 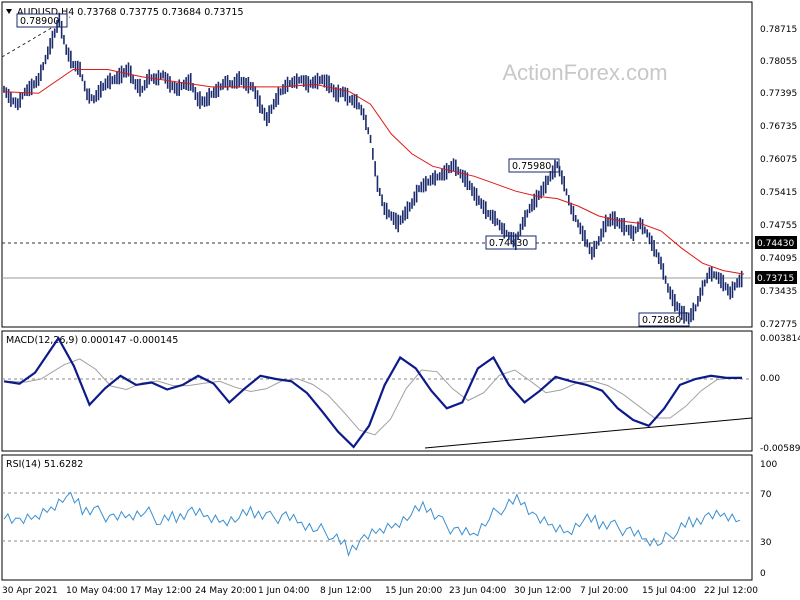 I want to click on x-axis-label: 8 Jun 12:00, so click(x=346, y=591).